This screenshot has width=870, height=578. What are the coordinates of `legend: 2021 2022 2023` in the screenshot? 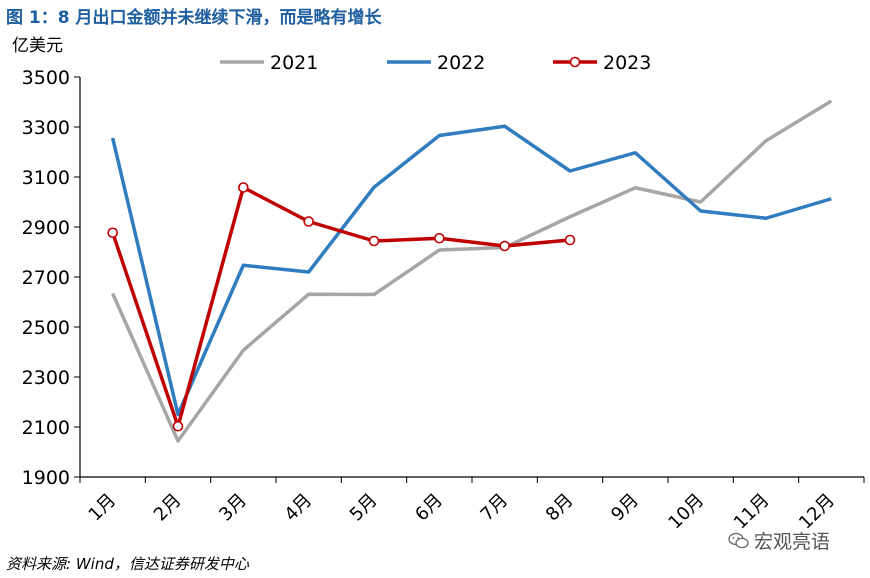 It's located at (435, 63).